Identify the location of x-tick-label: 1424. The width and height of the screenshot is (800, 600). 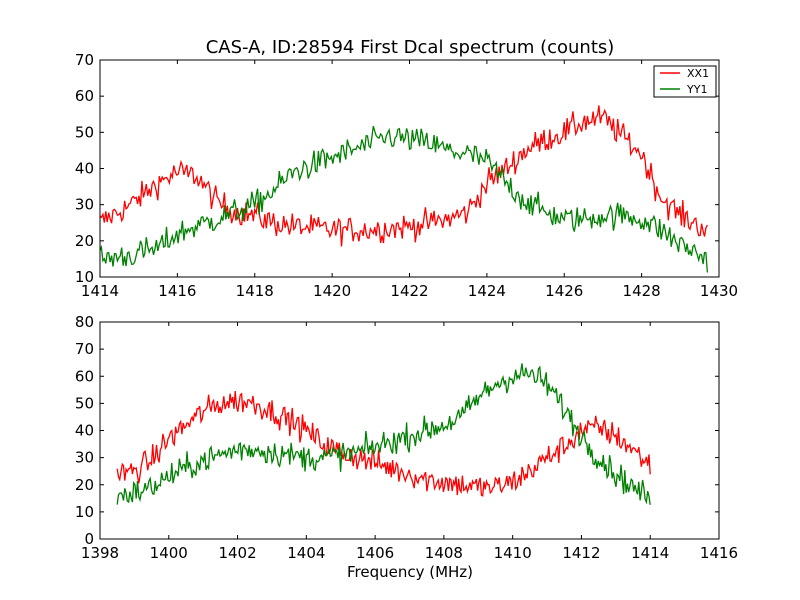
(487, 291).